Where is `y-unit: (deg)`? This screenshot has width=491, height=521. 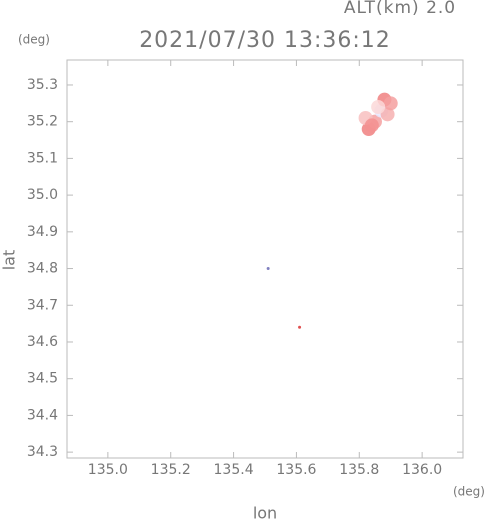 y-unit: (deg) is located at coordinates (34, 40).